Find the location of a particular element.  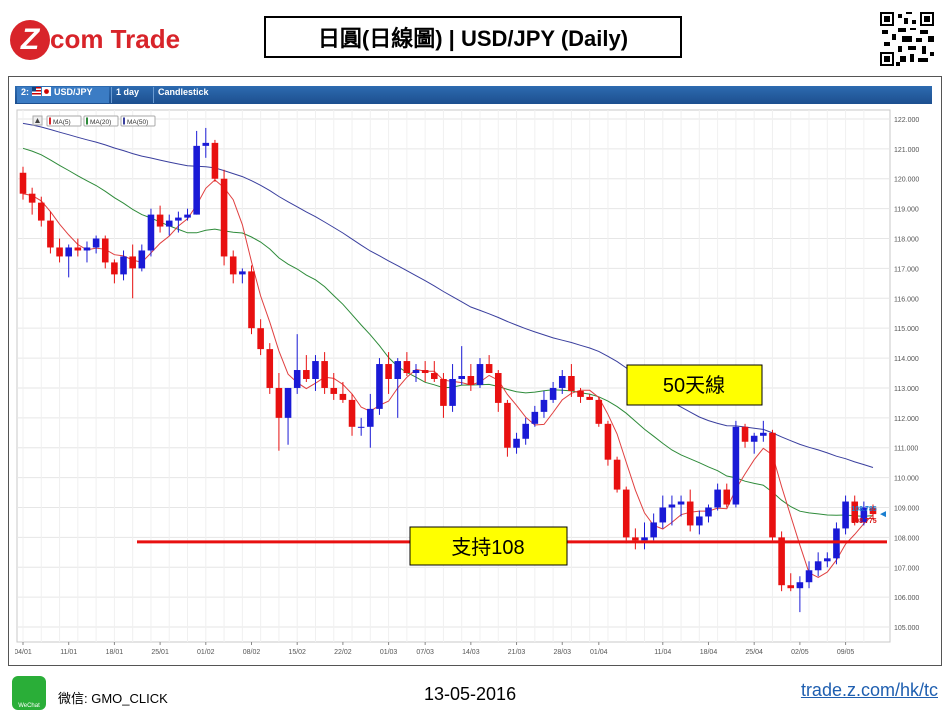

price-tag-upper: 108.785 is located at coordinates (863, 509).